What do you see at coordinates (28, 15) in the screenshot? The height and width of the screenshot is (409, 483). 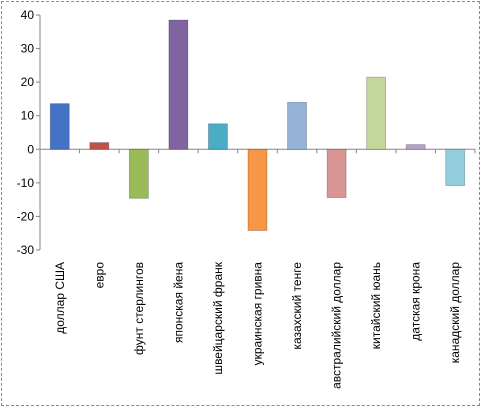 I see `y-tick-label: 40` at bounding box center [28, 15].